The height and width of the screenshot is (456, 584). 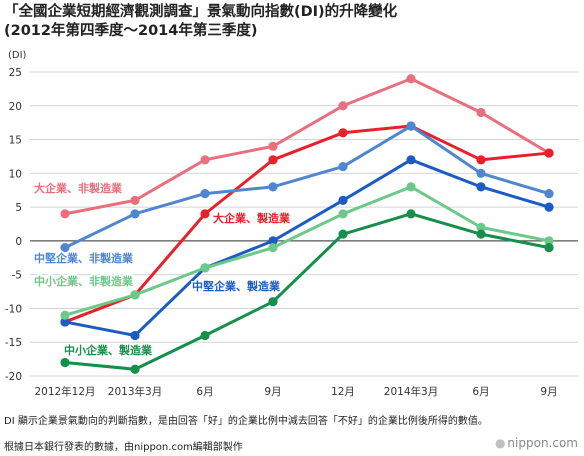 What do you see at coordinates (15, 73) in the screenshot?
I see `y-tick-label: 25` at bounding box center [15, 73].